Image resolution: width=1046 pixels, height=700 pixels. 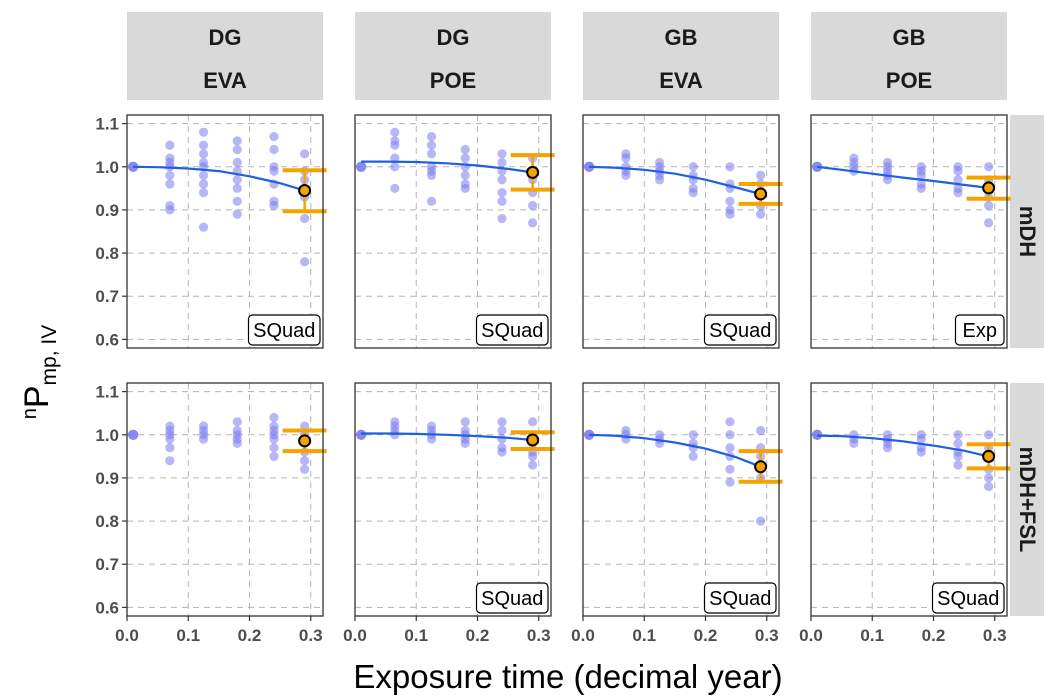 I want to click on y-tick-label: 0.8, so click(x=107, y=521).